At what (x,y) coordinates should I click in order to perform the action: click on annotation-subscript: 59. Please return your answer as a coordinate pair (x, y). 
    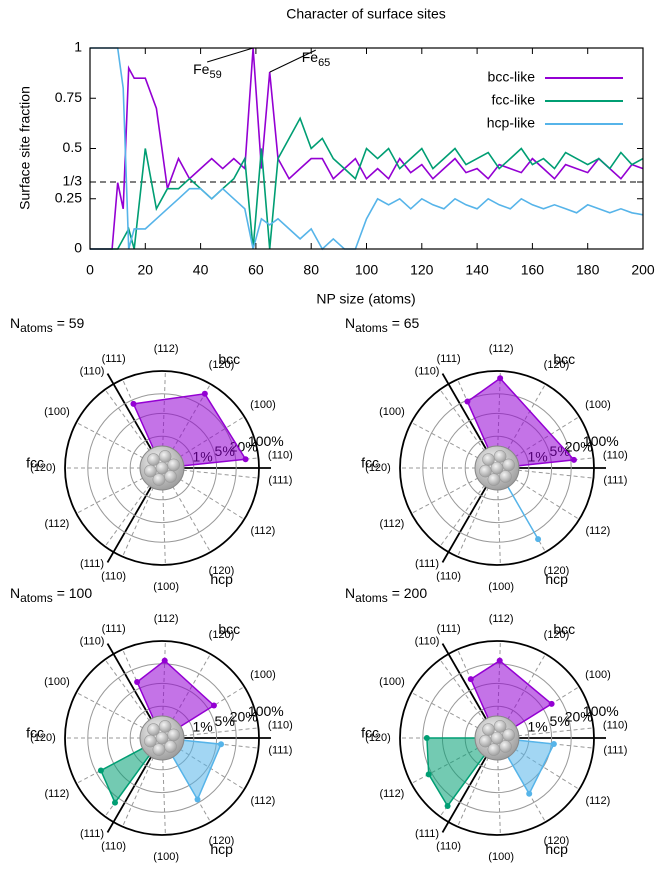
    Looking at the image, I should click on (215, 75).